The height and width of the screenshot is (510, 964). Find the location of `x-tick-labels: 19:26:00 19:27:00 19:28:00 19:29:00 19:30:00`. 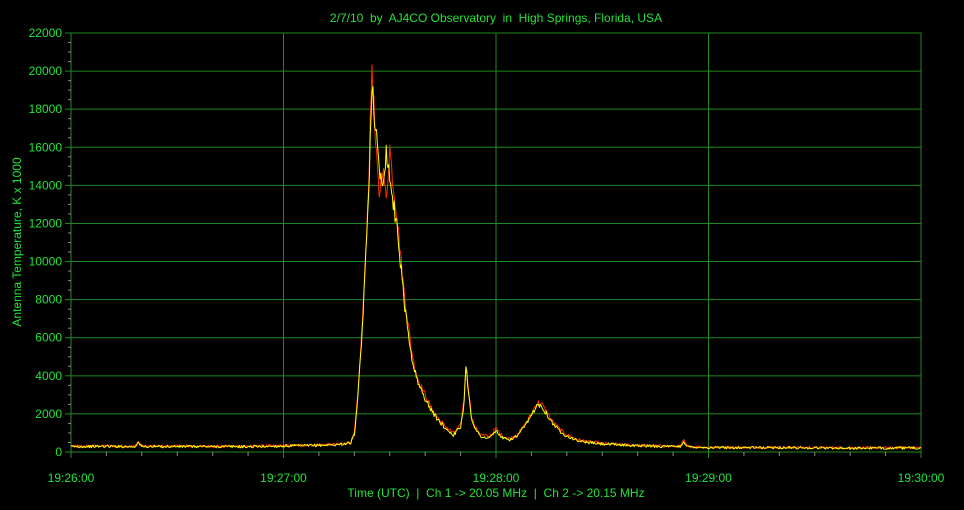

x-tick-labels: 19:26:00 19:27:00 19:28:00 19:29:00 19:30:00 is located at coordinates (496, 478).